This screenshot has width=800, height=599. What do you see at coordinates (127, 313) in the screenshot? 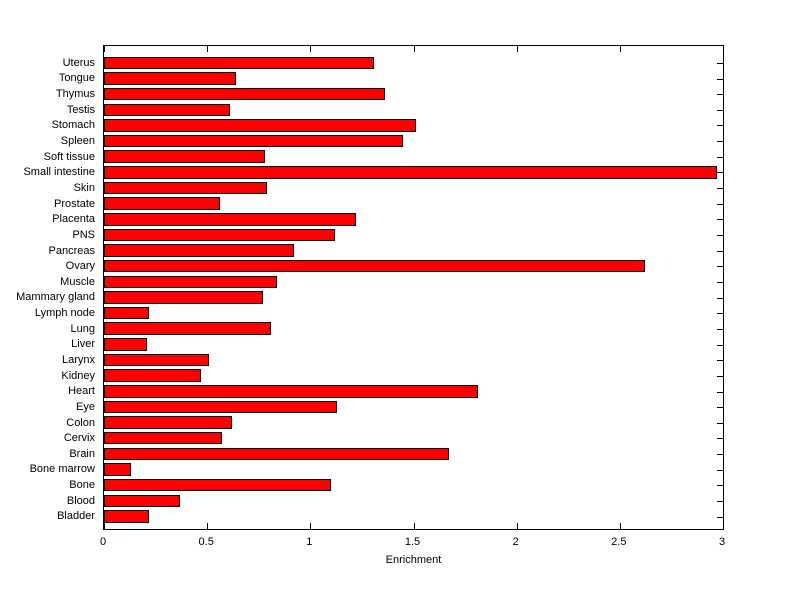
I see `bar-lymph-node` at bounding box center [127, 313].